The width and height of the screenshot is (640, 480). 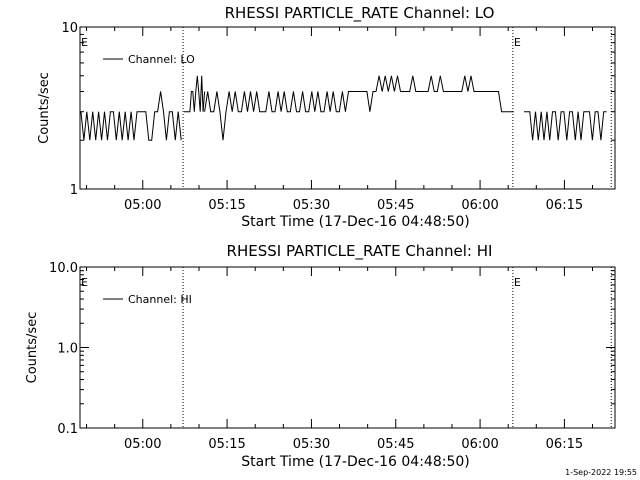 What do you see at coordinates (74, 190) in the screenshot?
I see `y-tick-label: 1` at bounding box center [74, 190].